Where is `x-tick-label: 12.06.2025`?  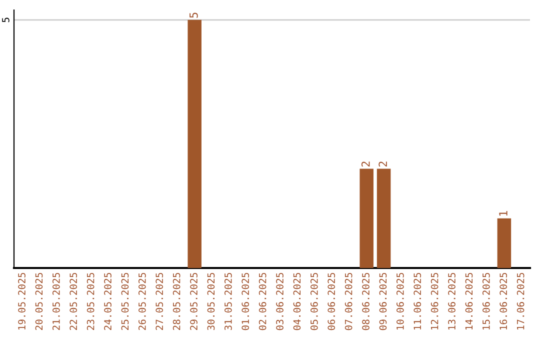 x-tick-label: 12.06.2025 is located at coordinates (434, 301).